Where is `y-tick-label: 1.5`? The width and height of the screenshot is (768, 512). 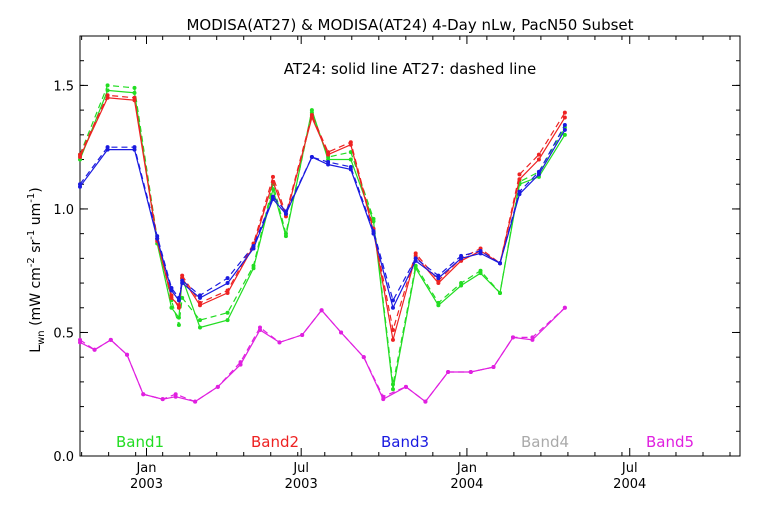
y-tick-label: 1.5 is located at coordinates (63, 86).